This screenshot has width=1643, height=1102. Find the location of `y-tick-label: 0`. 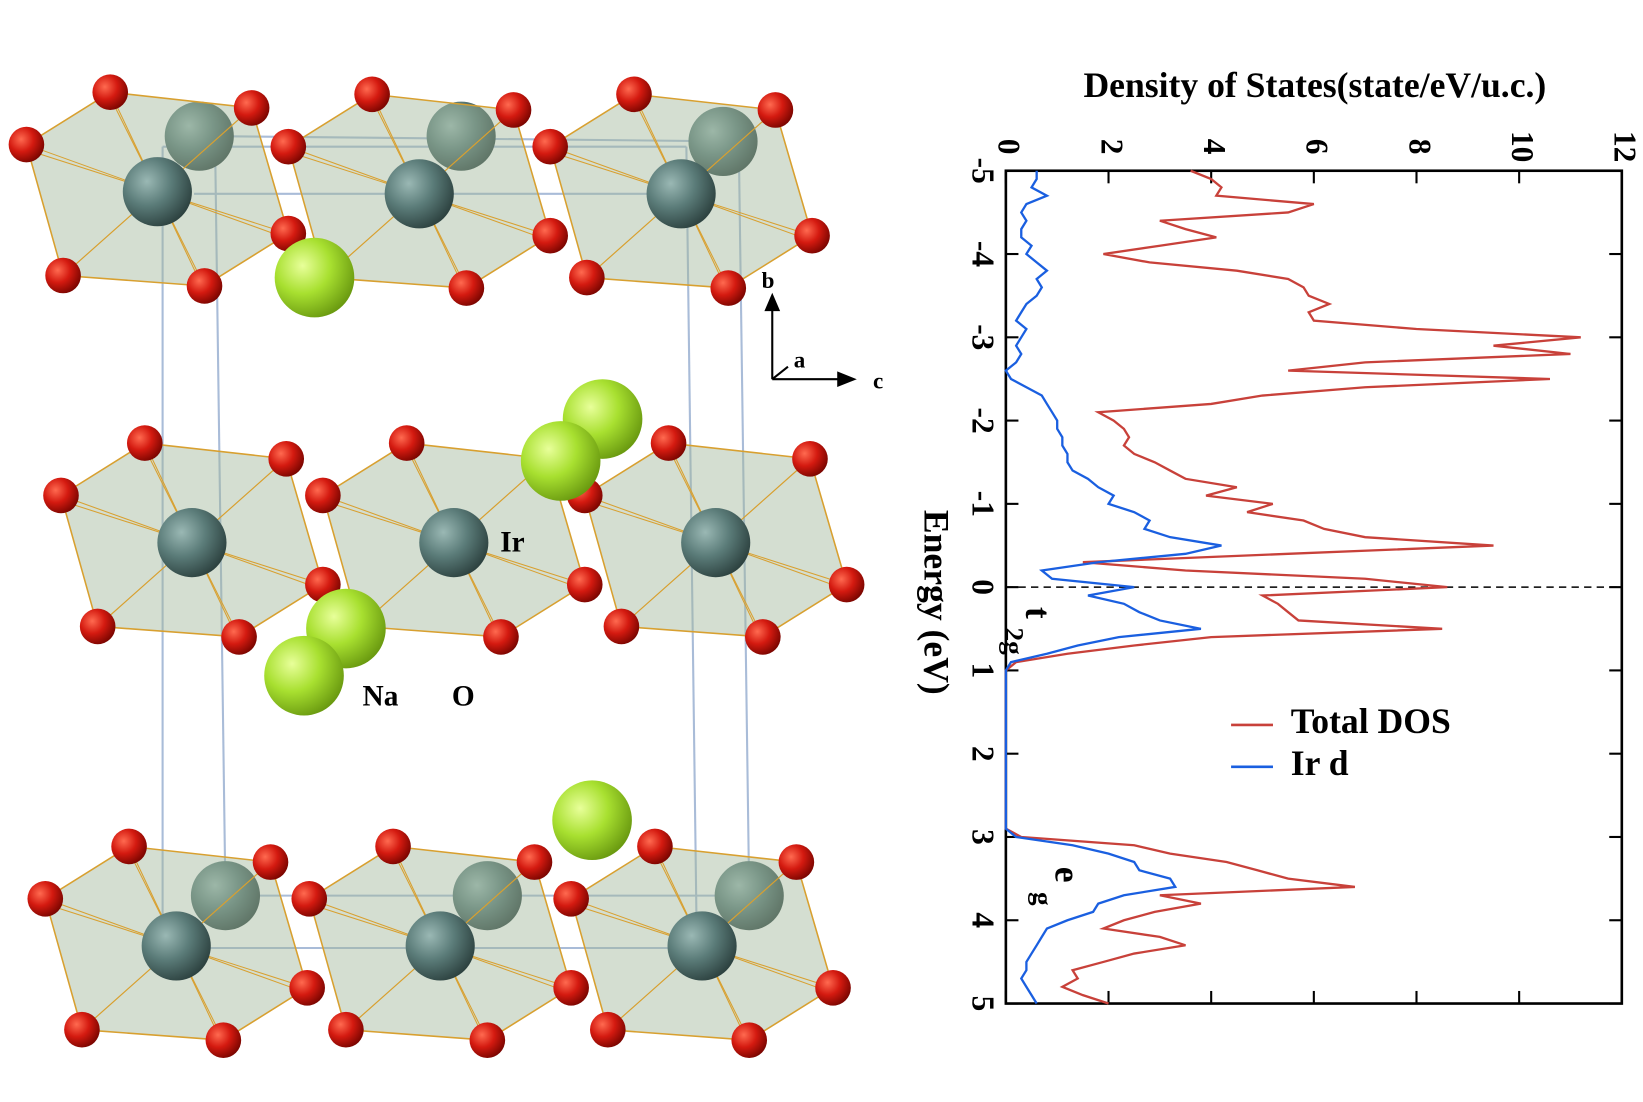

y-tick-label: 0 is located at coordinates (1009, 147).